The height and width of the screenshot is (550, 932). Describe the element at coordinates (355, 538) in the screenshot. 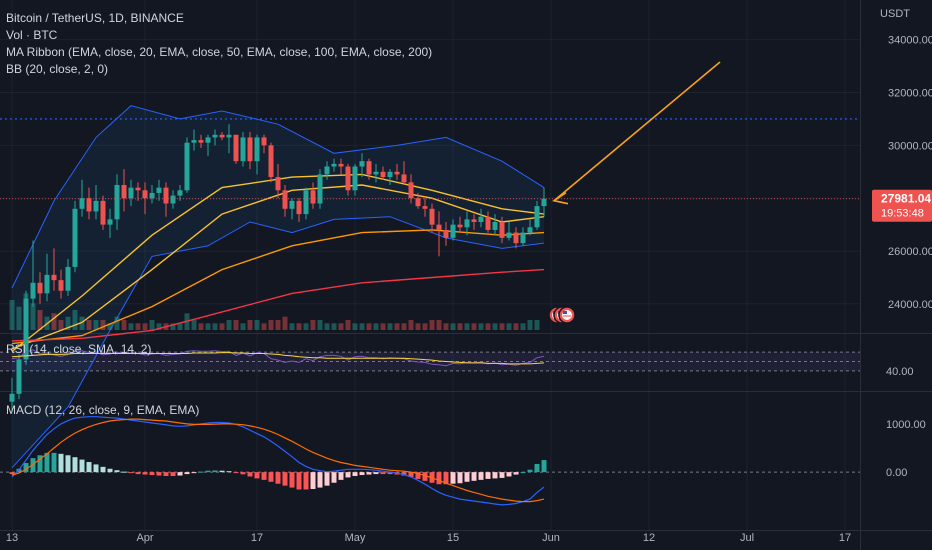

I see `time-tick-label: May` at that location.